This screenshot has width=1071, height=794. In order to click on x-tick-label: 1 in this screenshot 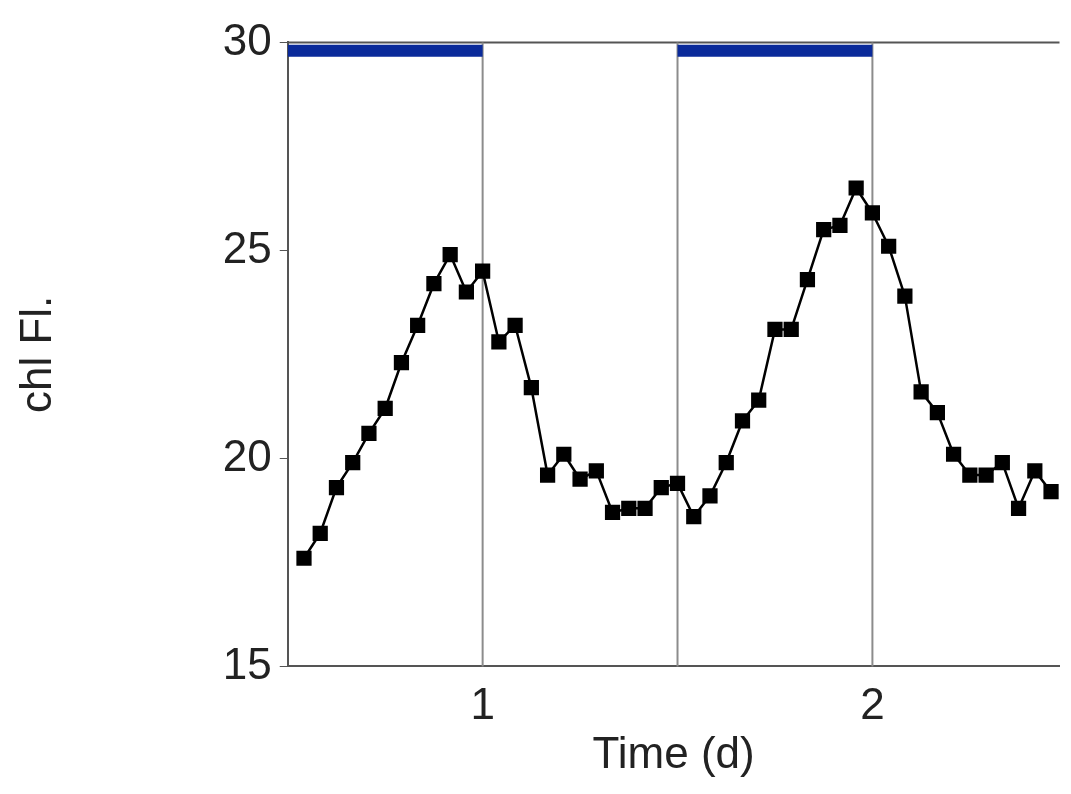, I will do `click(482, 703)`.